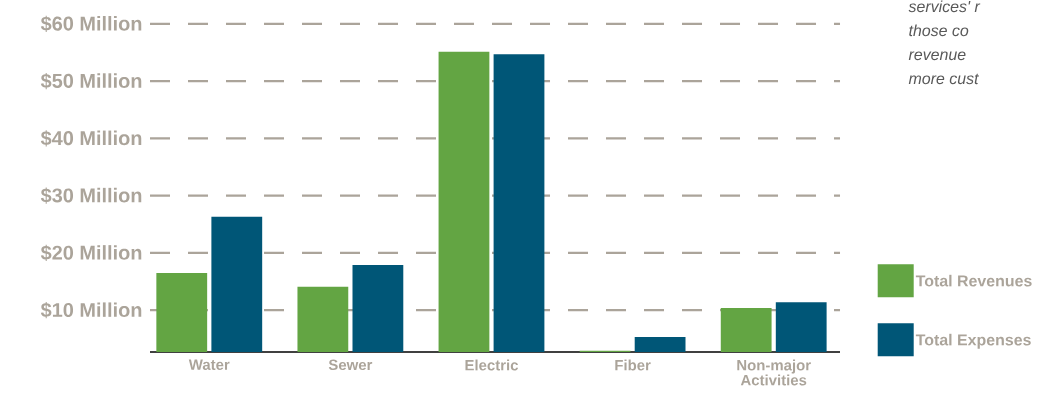 The width and height of the screenshot is (1056, 407). Describe the element at coordinates (91, 138) in the screenshot. I see `y-tick-label: $40 Million` at that location.